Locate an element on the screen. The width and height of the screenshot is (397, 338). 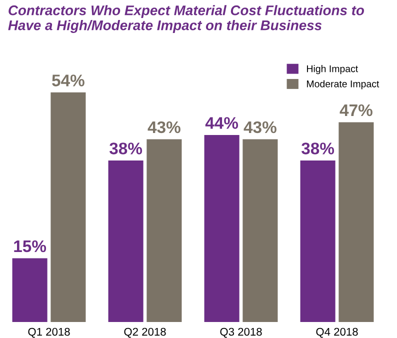
x-tick-label: Q2 2018 is located at coordinates (145, 333).